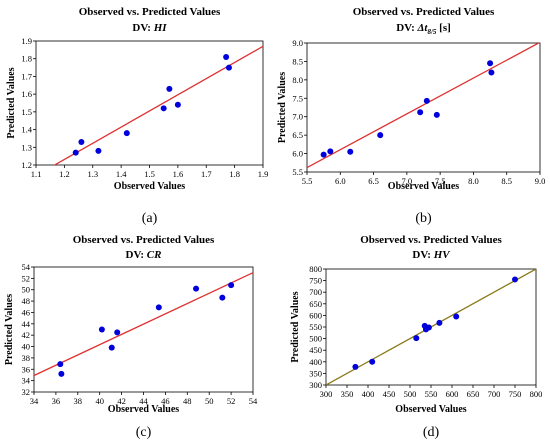  Describe the element at coordinates (150, 218) in the screenshot. I see `panel-label: (a)` at that location.